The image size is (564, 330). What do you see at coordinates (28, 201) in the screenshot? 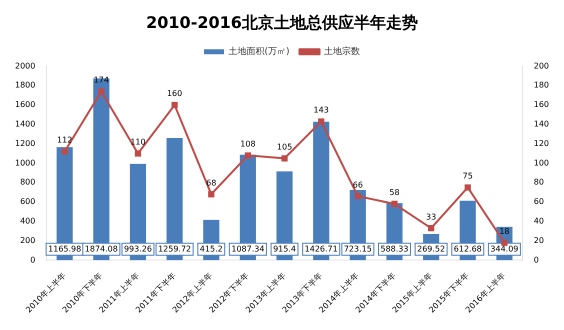
I see `y-tick-label: 600` at bounding box center [28, 201].